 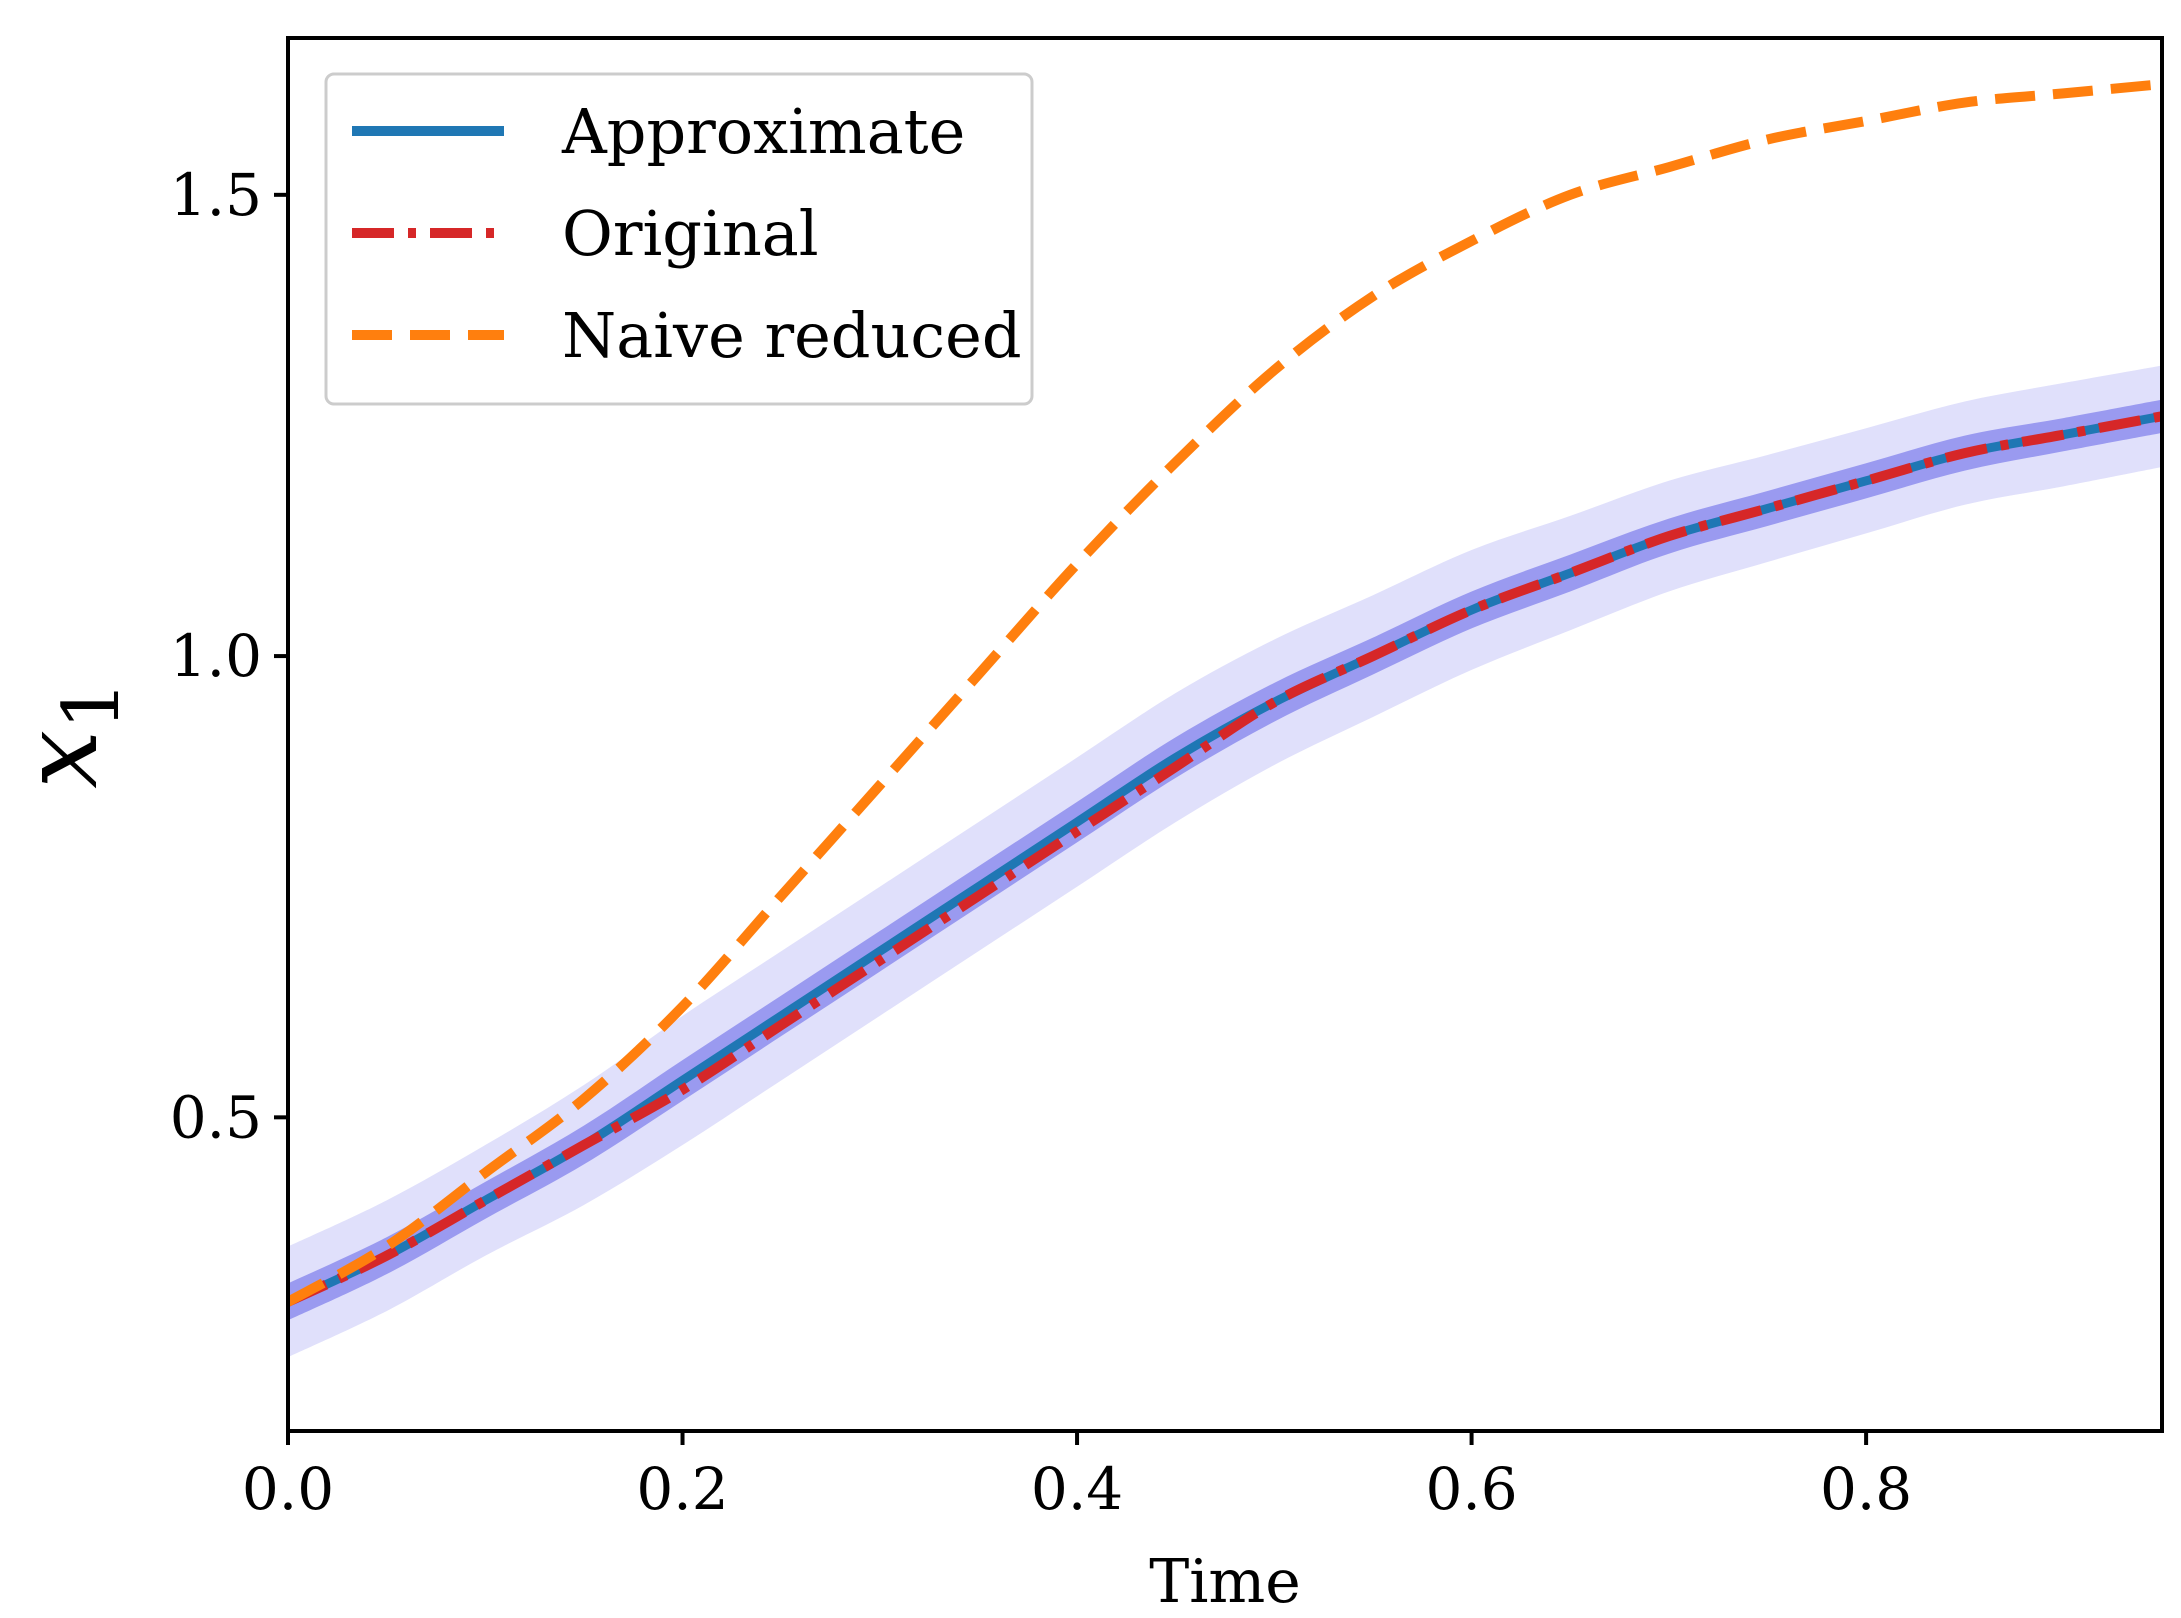 I want to click on legend-label-approximate: Approximate, so click(x=763, y=131).